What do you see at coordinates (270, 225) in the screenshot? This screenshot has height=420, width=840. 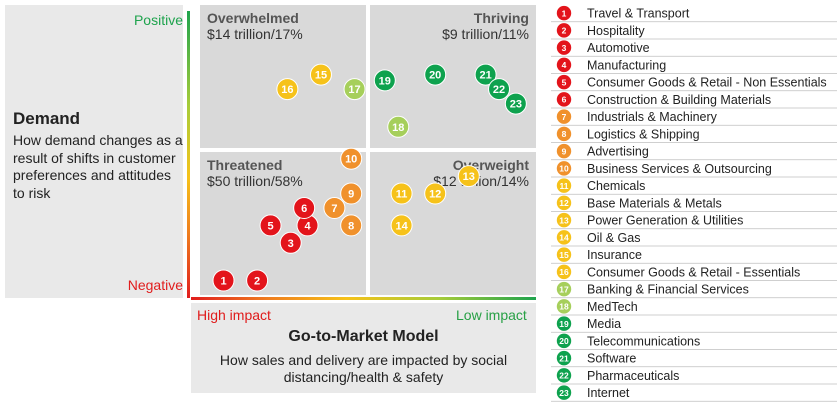 I see `data-point-5: 5` at bounding box center [270, 225].